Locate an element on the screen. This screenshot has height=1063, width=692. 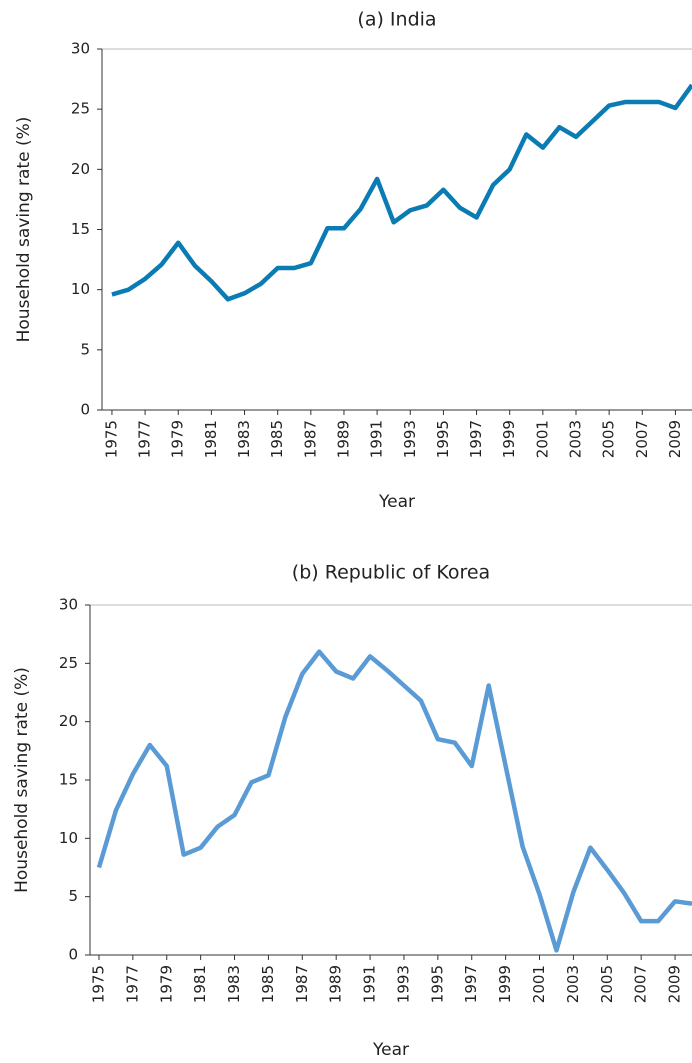
chart-title: (b) Republic of Korea is located at coordinates (391, 573).